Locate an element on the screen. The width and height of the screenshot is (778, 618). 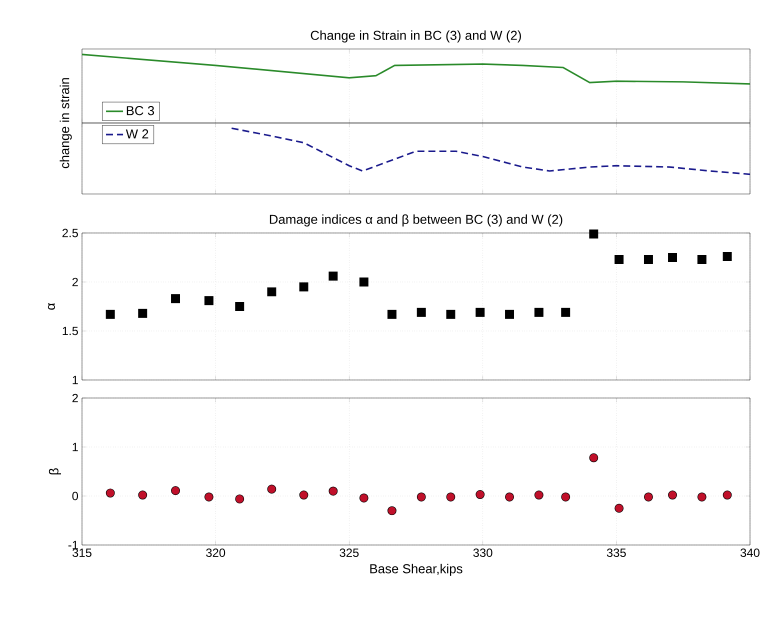
x-tick-label: 320 is located at coordinates (216, 552).